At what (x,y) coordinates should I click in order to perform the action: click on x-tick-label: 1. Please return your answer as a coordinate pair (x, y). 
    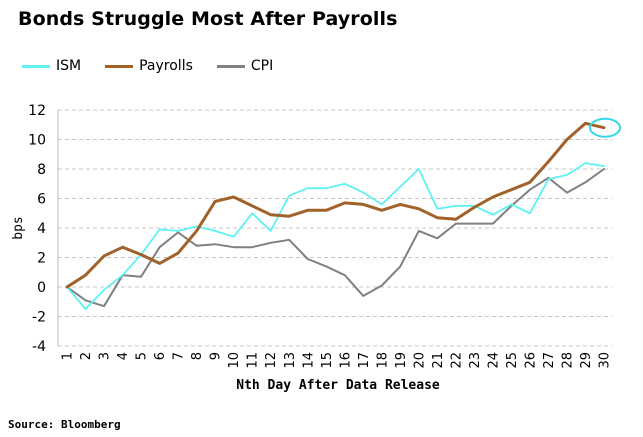
    Looking at the image, I should click on (68, 356).